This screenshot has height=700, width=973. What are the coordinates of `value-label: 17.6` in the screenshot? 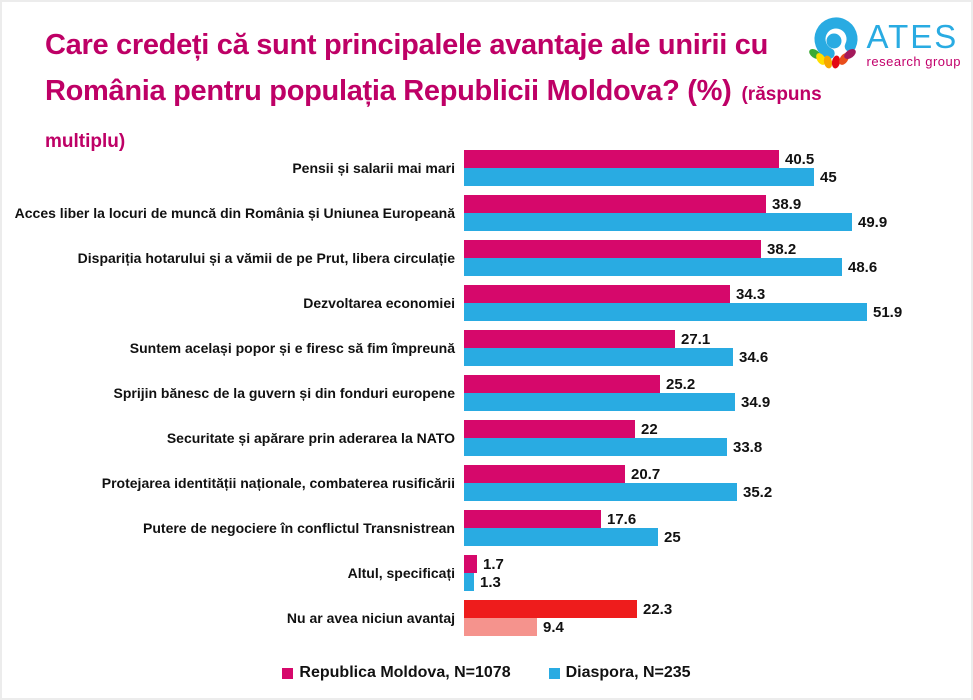 It's located at (622, 519).